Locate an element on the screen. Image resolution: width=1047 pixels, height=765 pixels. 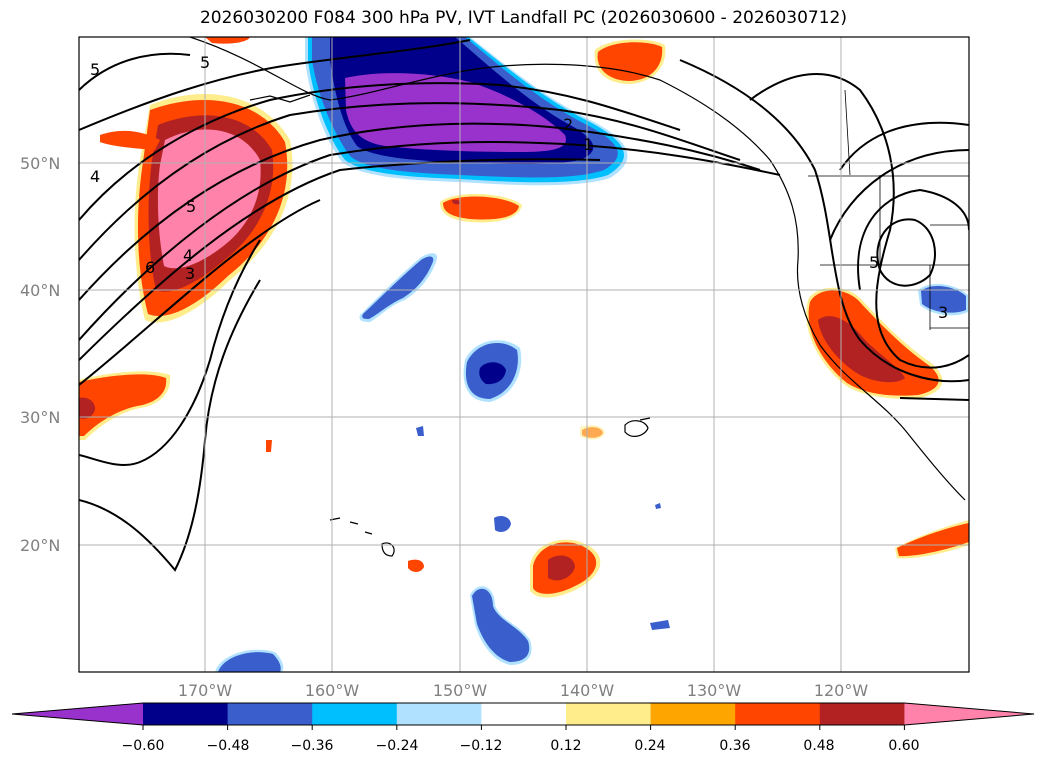
lat-label: 30°N is located at coordinates (40, 417).